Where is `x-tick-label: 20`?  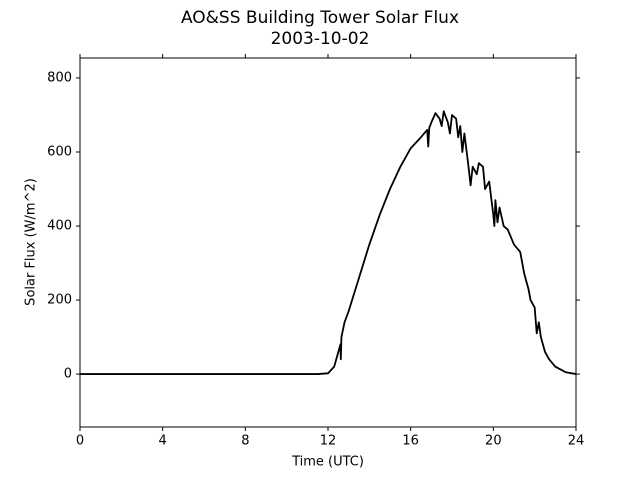
x-tick-label: 20 is located at coordinates (493, 441).